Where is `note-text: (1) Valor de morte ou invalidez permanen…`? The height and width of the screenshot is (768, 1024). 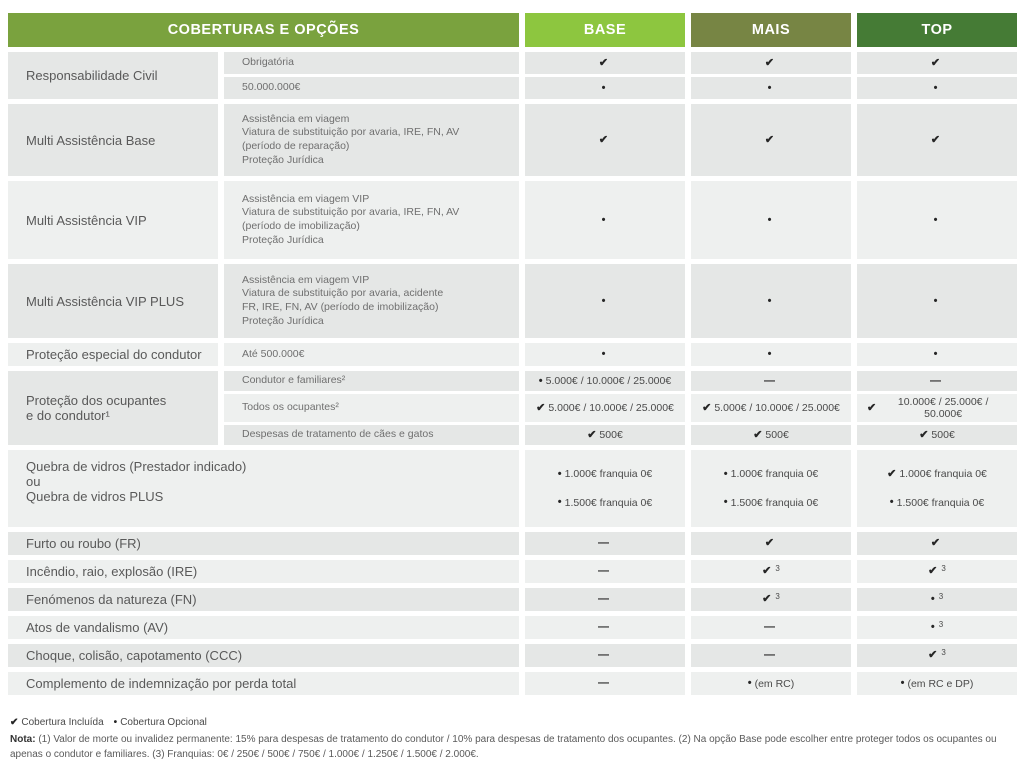
note-text: (1) Valor de morte ou invalidez permanen… is located at coordinates (503, 747).